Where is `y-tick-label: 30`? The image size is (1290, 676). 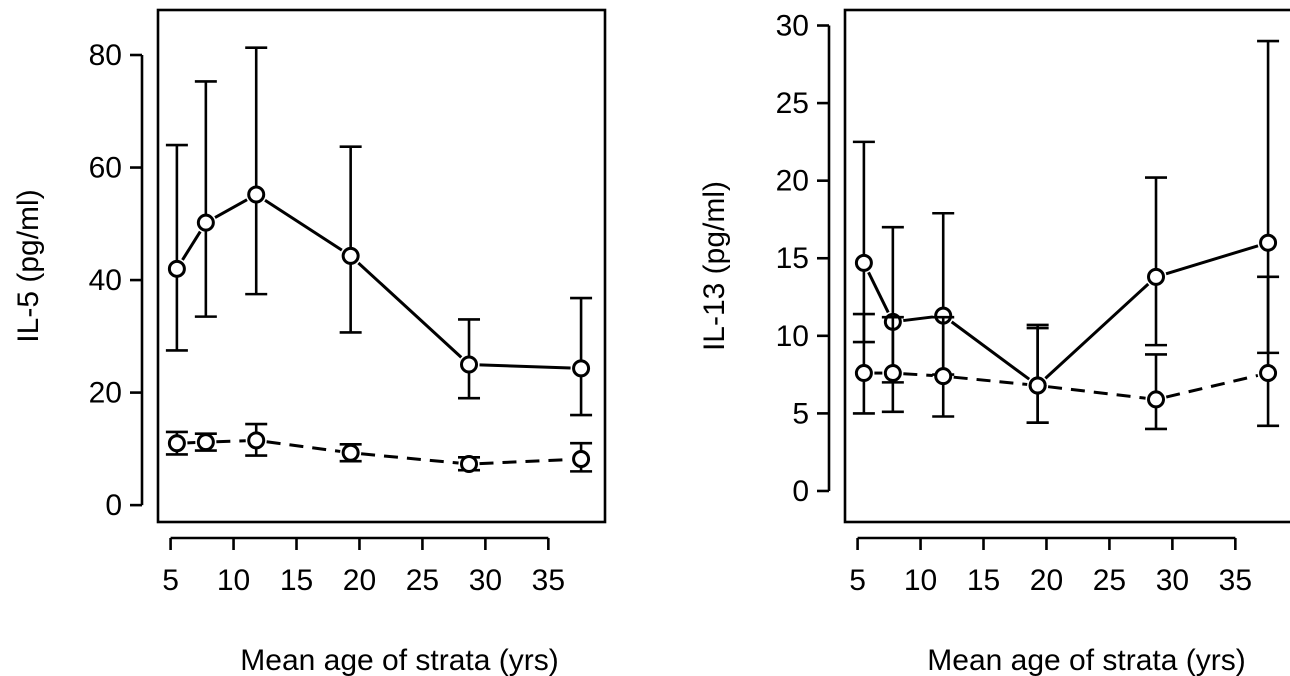
y-tick-label: 30 is located at coordinates (792, 26).